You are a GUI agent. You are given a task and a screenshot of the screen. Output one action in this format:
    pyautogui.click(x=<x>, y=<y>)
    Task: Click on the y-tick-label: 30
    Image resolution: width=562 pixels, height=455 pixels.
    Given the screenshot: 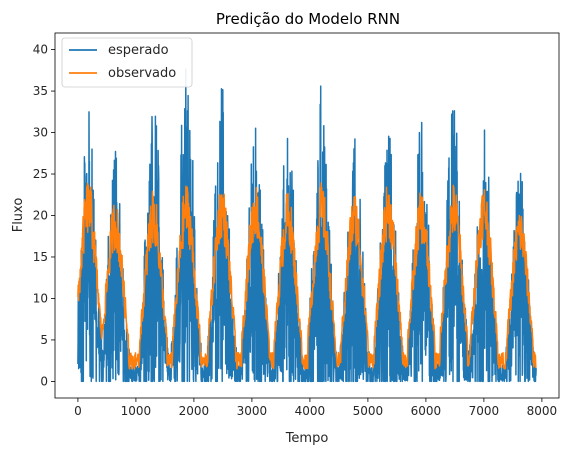 What is the action you would take?
    pyautogui.click(x=40, y=133)
    